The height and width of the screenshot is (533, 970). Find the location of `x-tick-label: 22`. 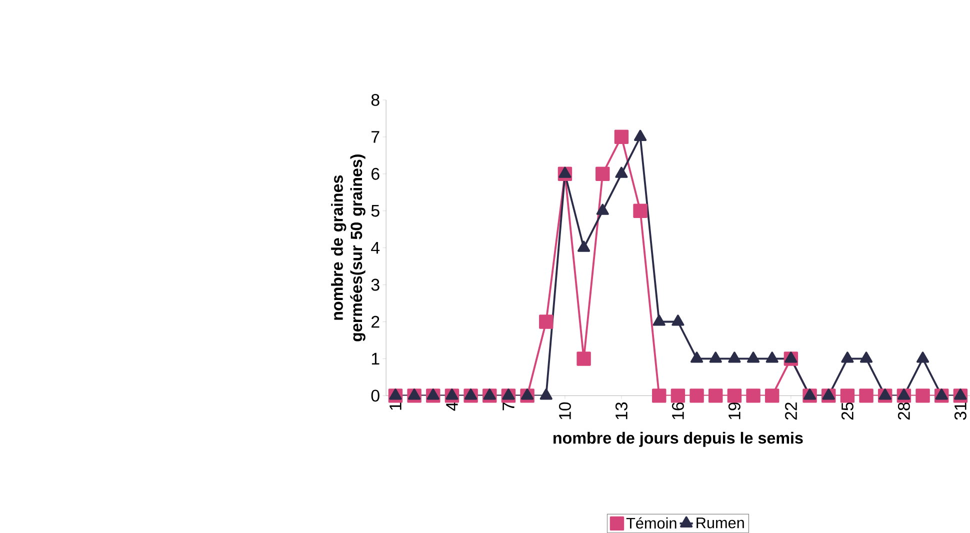

x-tick-label: 22 is located at coordinates (791, 411).